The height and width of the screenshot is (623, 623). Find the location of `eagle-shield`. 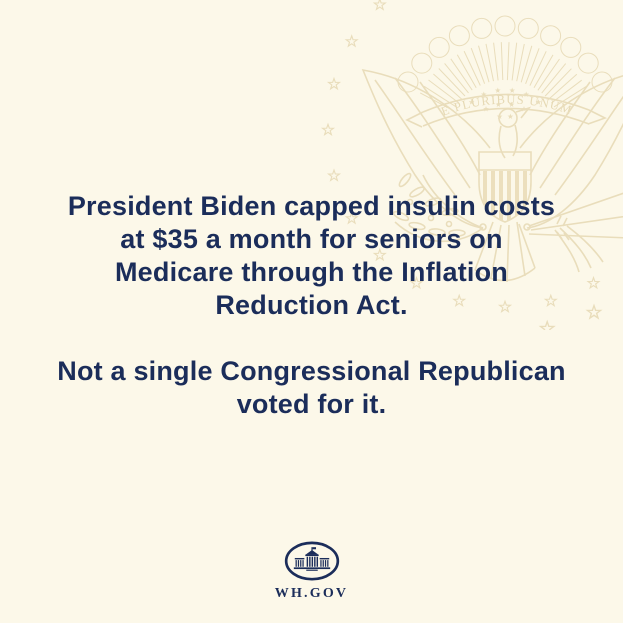

eagle-shield is located at coordinates (505, 187).